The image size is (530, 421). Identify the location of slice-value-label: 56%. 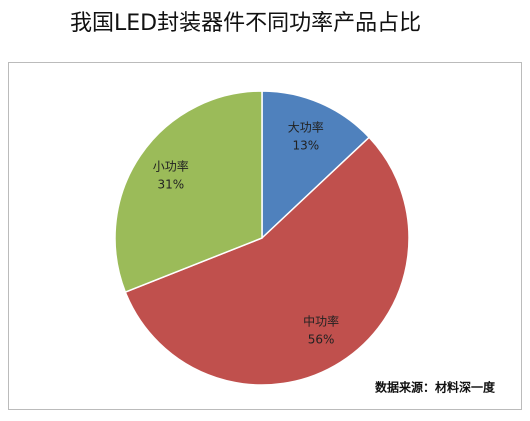
(321, 340).